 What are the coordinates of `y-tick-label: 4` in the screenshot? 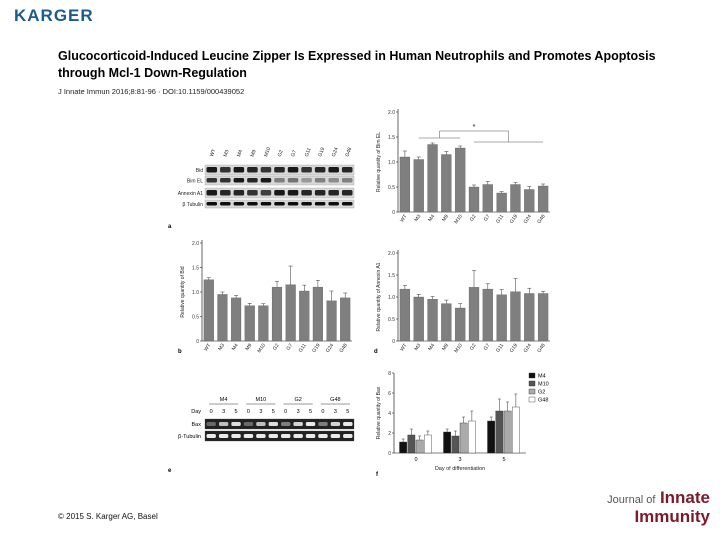 It's located at (389, 414).